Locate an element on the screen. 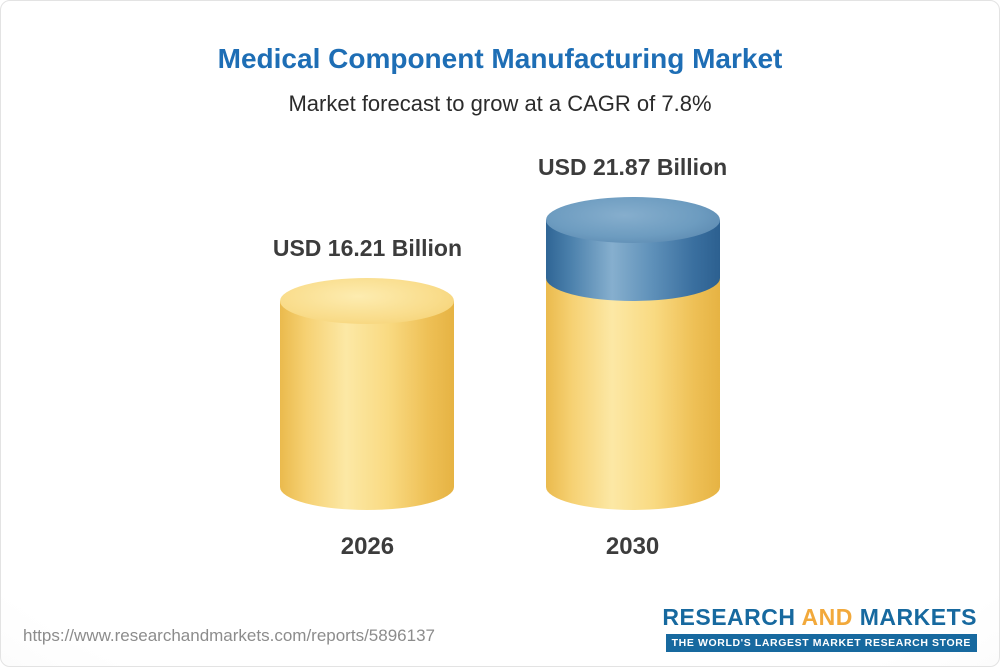  category-label-2026: 2026 is located at coordinates (367, 546).